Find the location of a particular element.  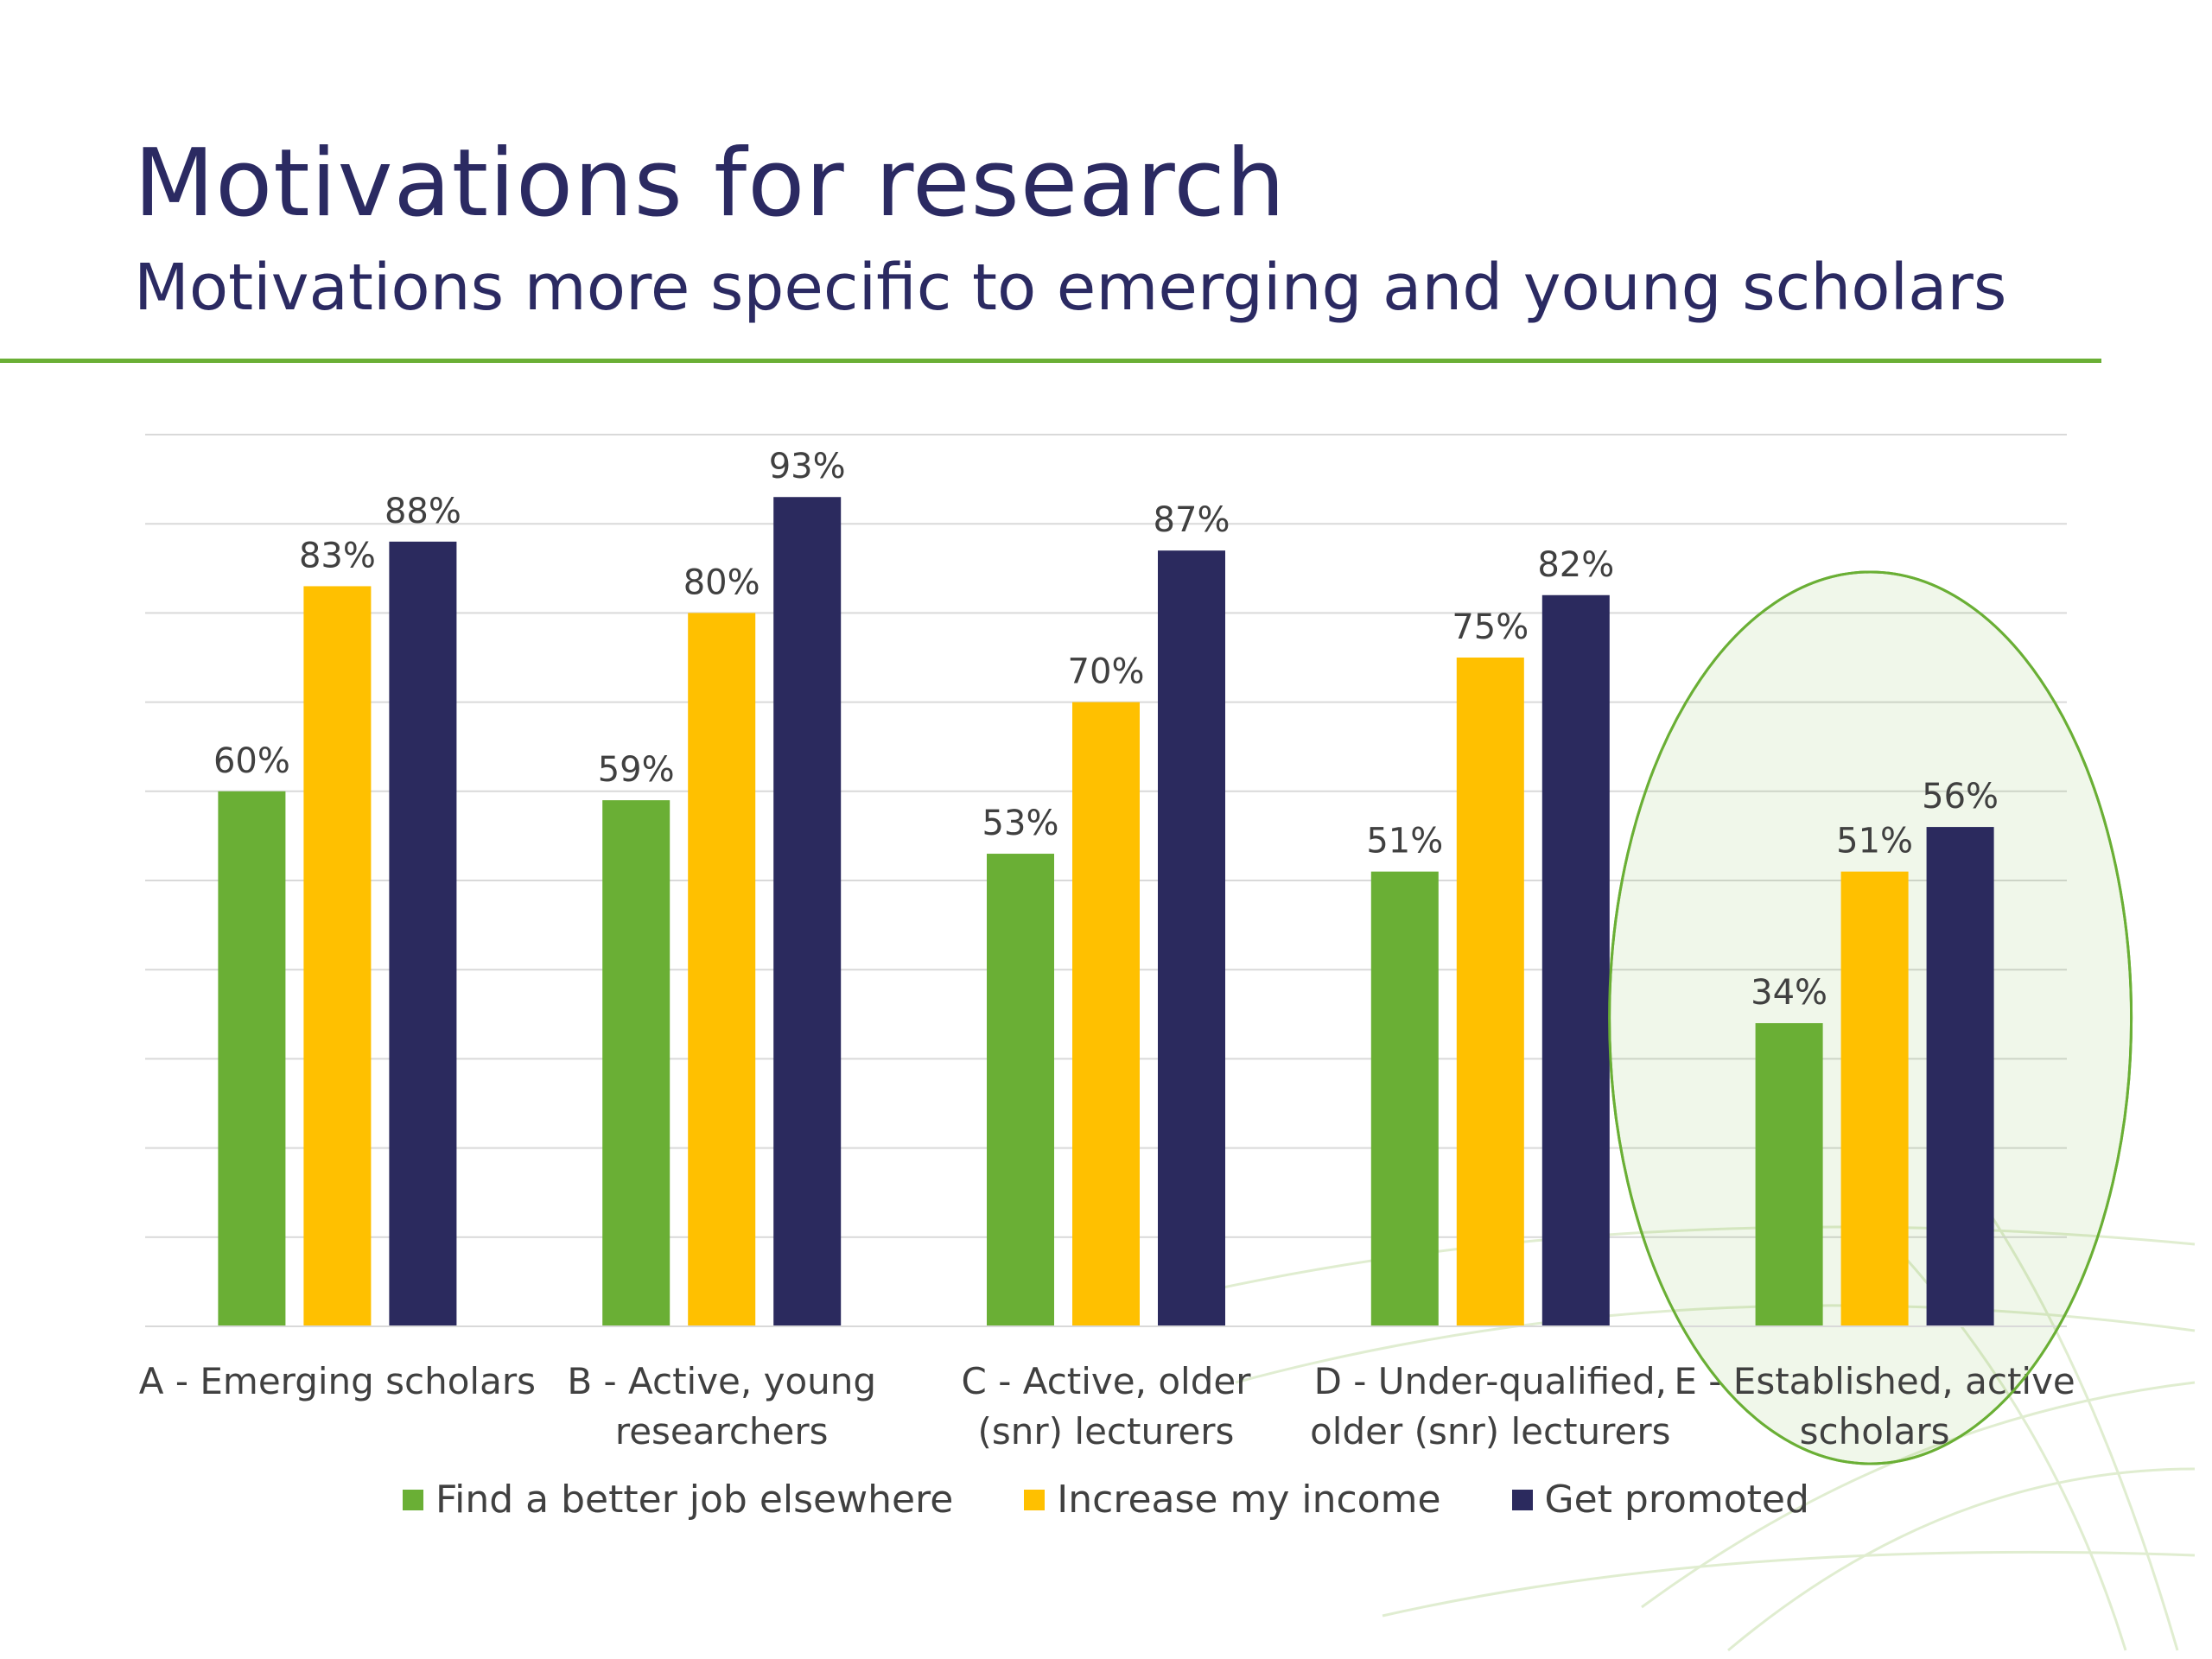

data-label: 83% is located at coordinates (337, 555).